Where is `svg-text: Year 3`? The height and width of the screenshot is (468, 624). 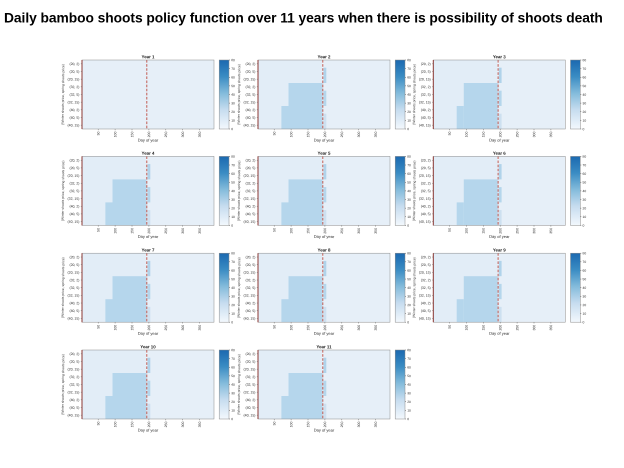
svg-text: Year 3 is located at coordinates (500, 56).